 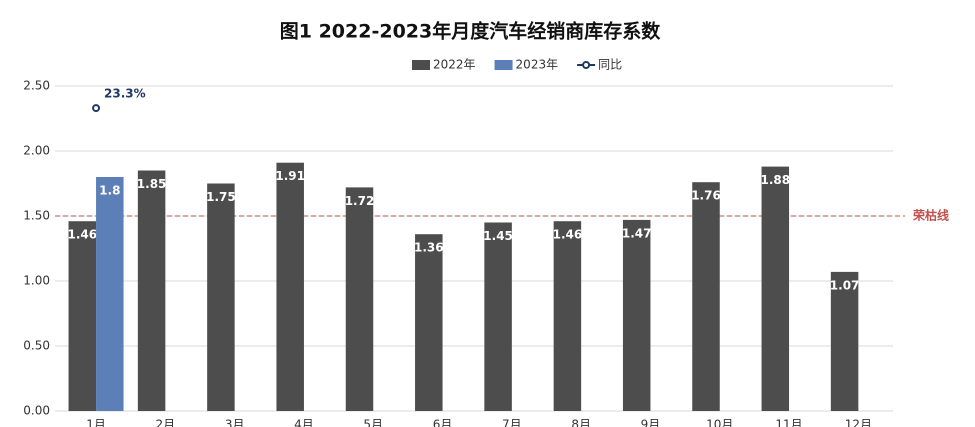 What do you see at coordinates (429, 248) in the screenshot?
I see `data-label: 1.36` at bounding box center [429, 248].